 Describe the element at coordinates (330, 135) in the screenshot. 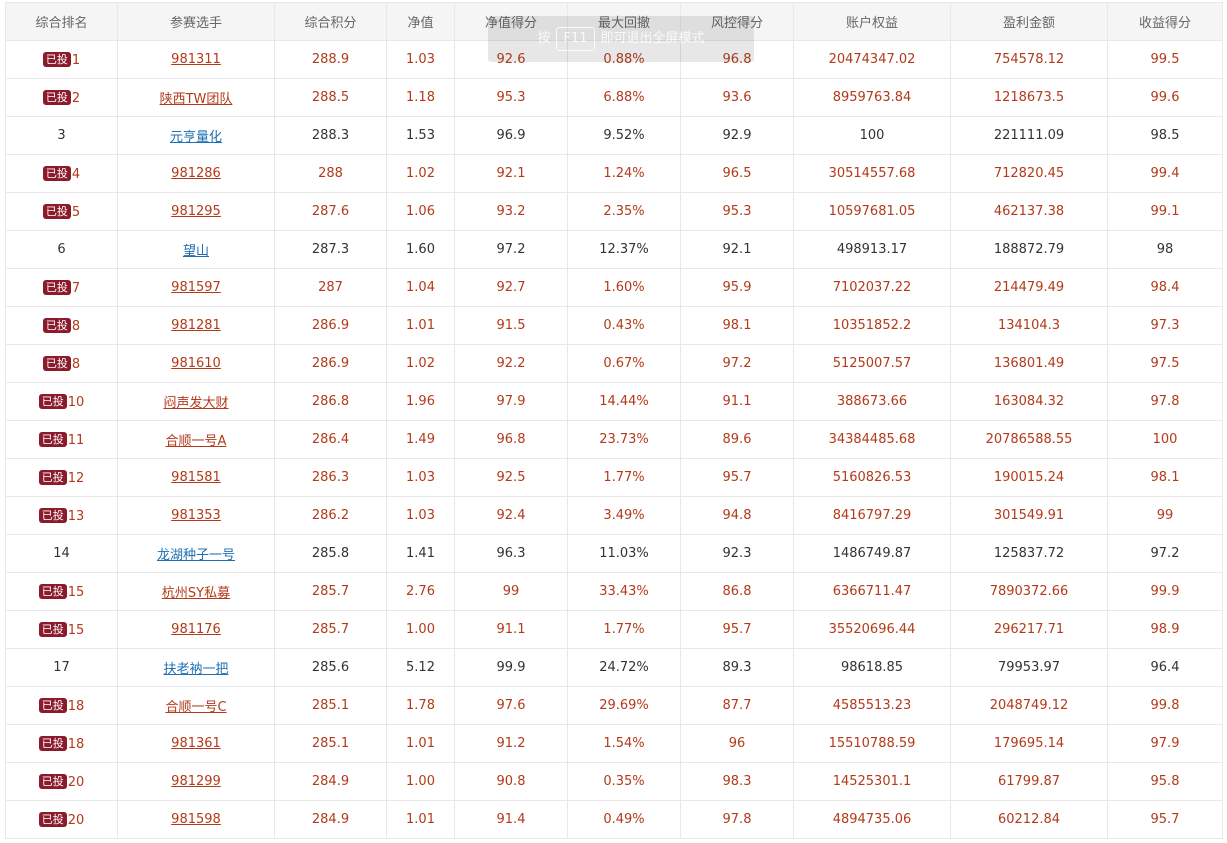

I see `total-score-cell: 288.3` at that location.